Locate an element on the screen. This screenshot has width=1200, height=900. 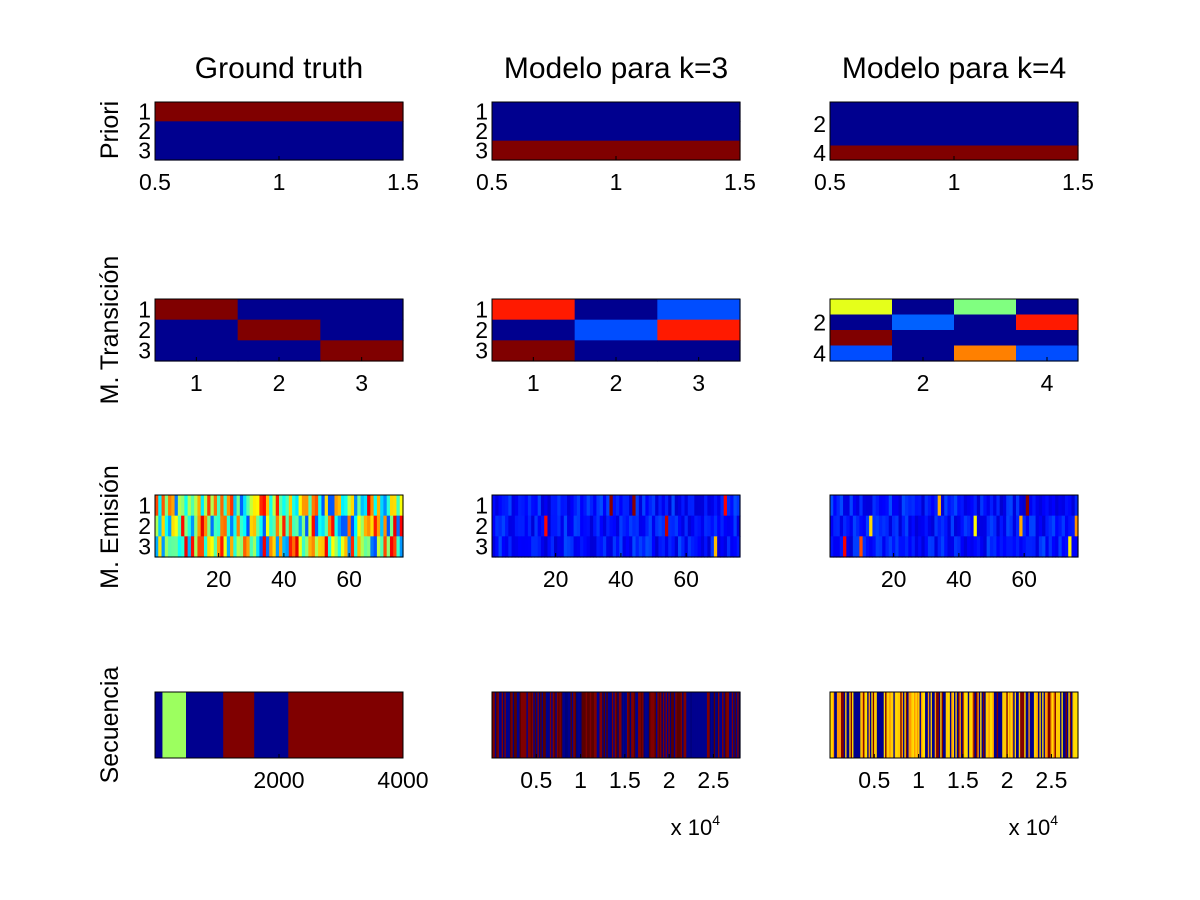
subplot-emision-3: 20 40 60 is located at coordinates (954, 543).